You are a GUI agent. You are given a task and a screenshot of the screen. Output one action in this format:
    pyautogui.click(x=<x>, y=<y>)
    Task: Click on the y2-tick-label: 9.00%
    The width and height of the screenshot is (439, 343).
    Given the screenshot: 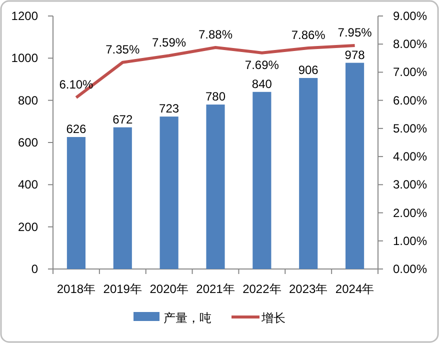 What is the action you would take?
    pyautogui.click(x=410, y=16)
    